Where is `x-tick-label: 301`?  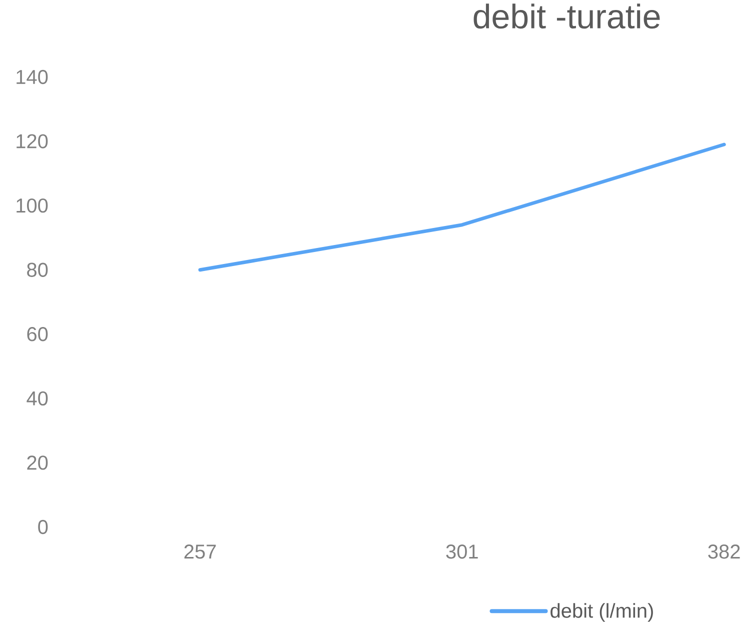 x-tick-label: 301 is located at coordinates (462, 551).